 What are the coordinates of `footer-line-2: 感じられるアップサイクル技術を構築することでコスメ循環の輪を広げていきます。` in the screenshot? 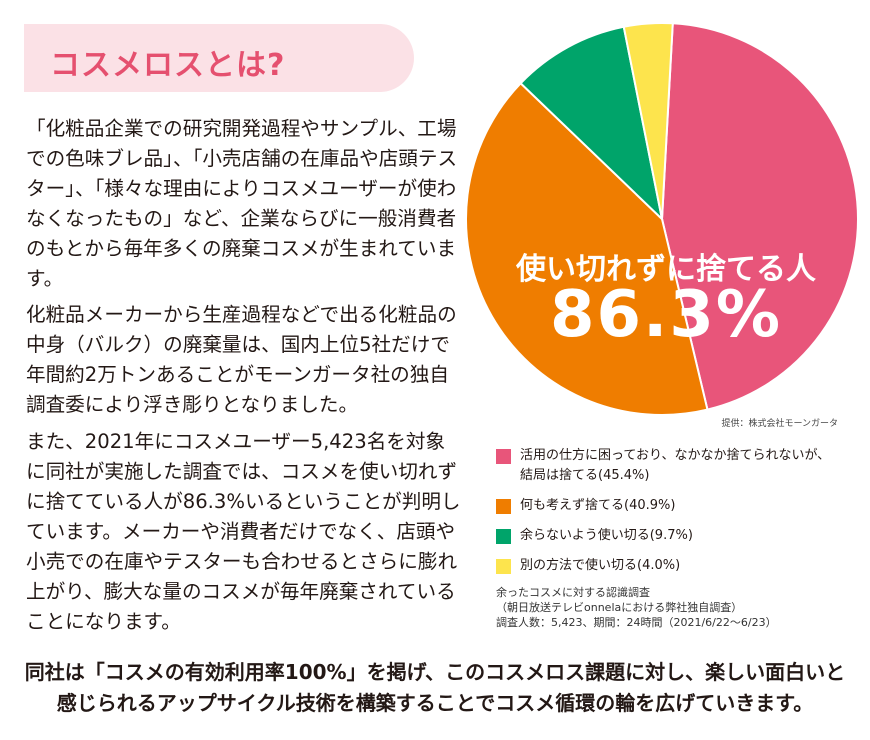 It's located at (435, 703).